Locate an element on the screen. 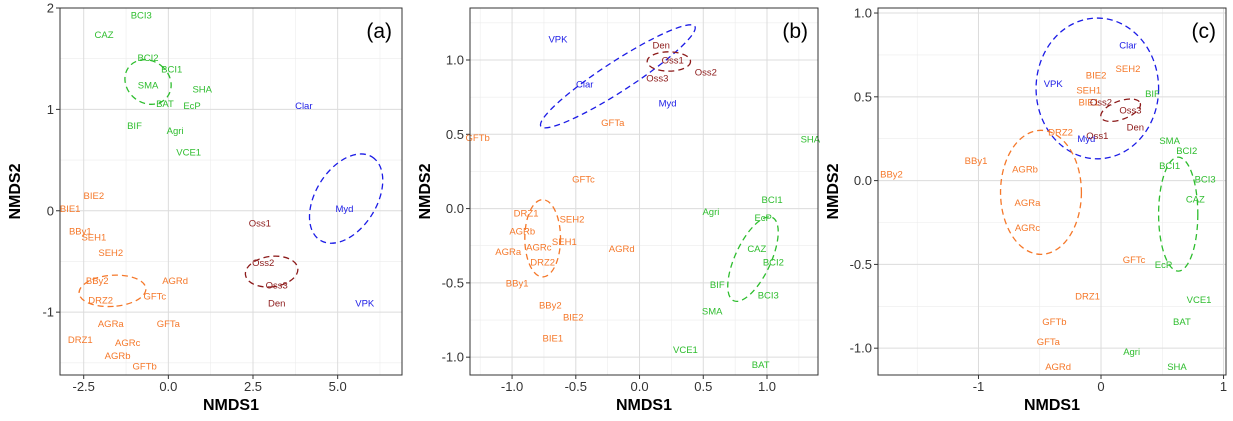 The image size is (1233, 421). x-axis-title: NMDS1 is located at coordinates (644, 405).